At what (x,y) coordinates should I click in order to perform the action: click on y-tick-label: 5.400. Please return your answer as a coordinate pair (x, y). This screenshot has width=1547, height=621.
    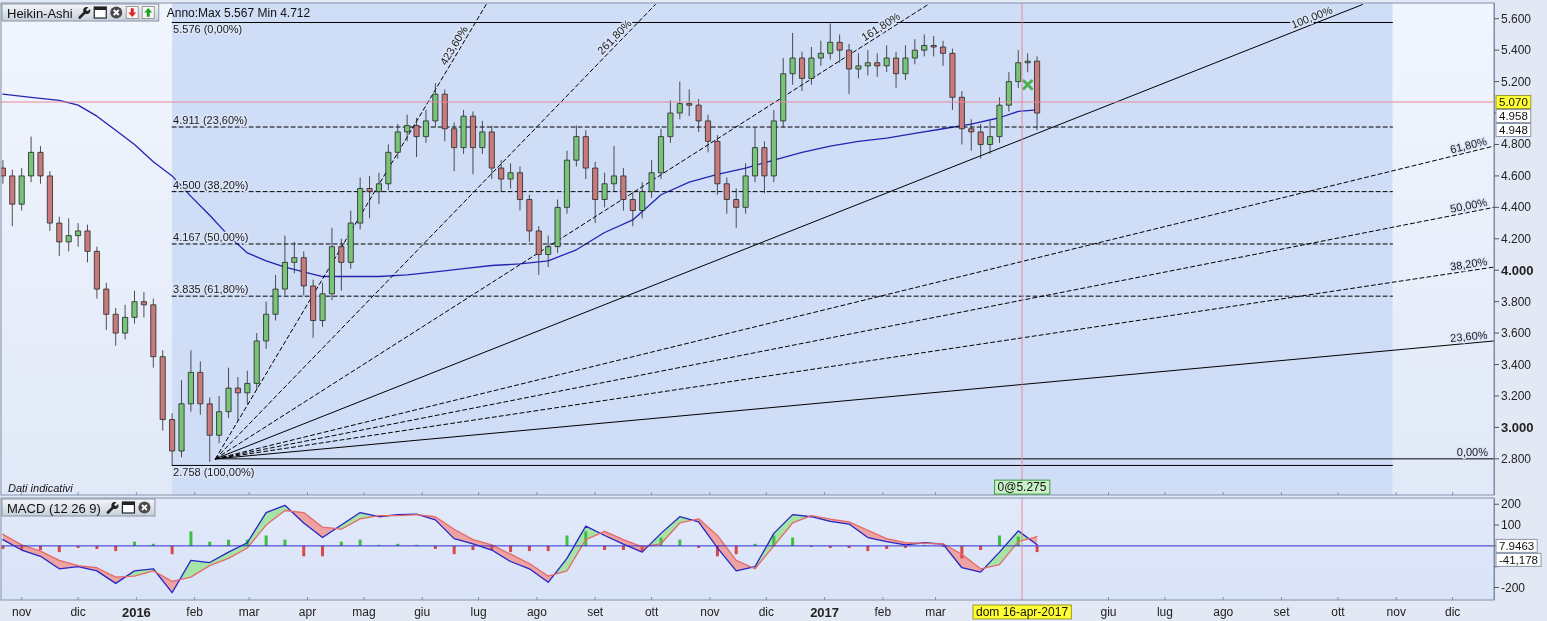
    Looking at the image, I should click on (1516, 50).